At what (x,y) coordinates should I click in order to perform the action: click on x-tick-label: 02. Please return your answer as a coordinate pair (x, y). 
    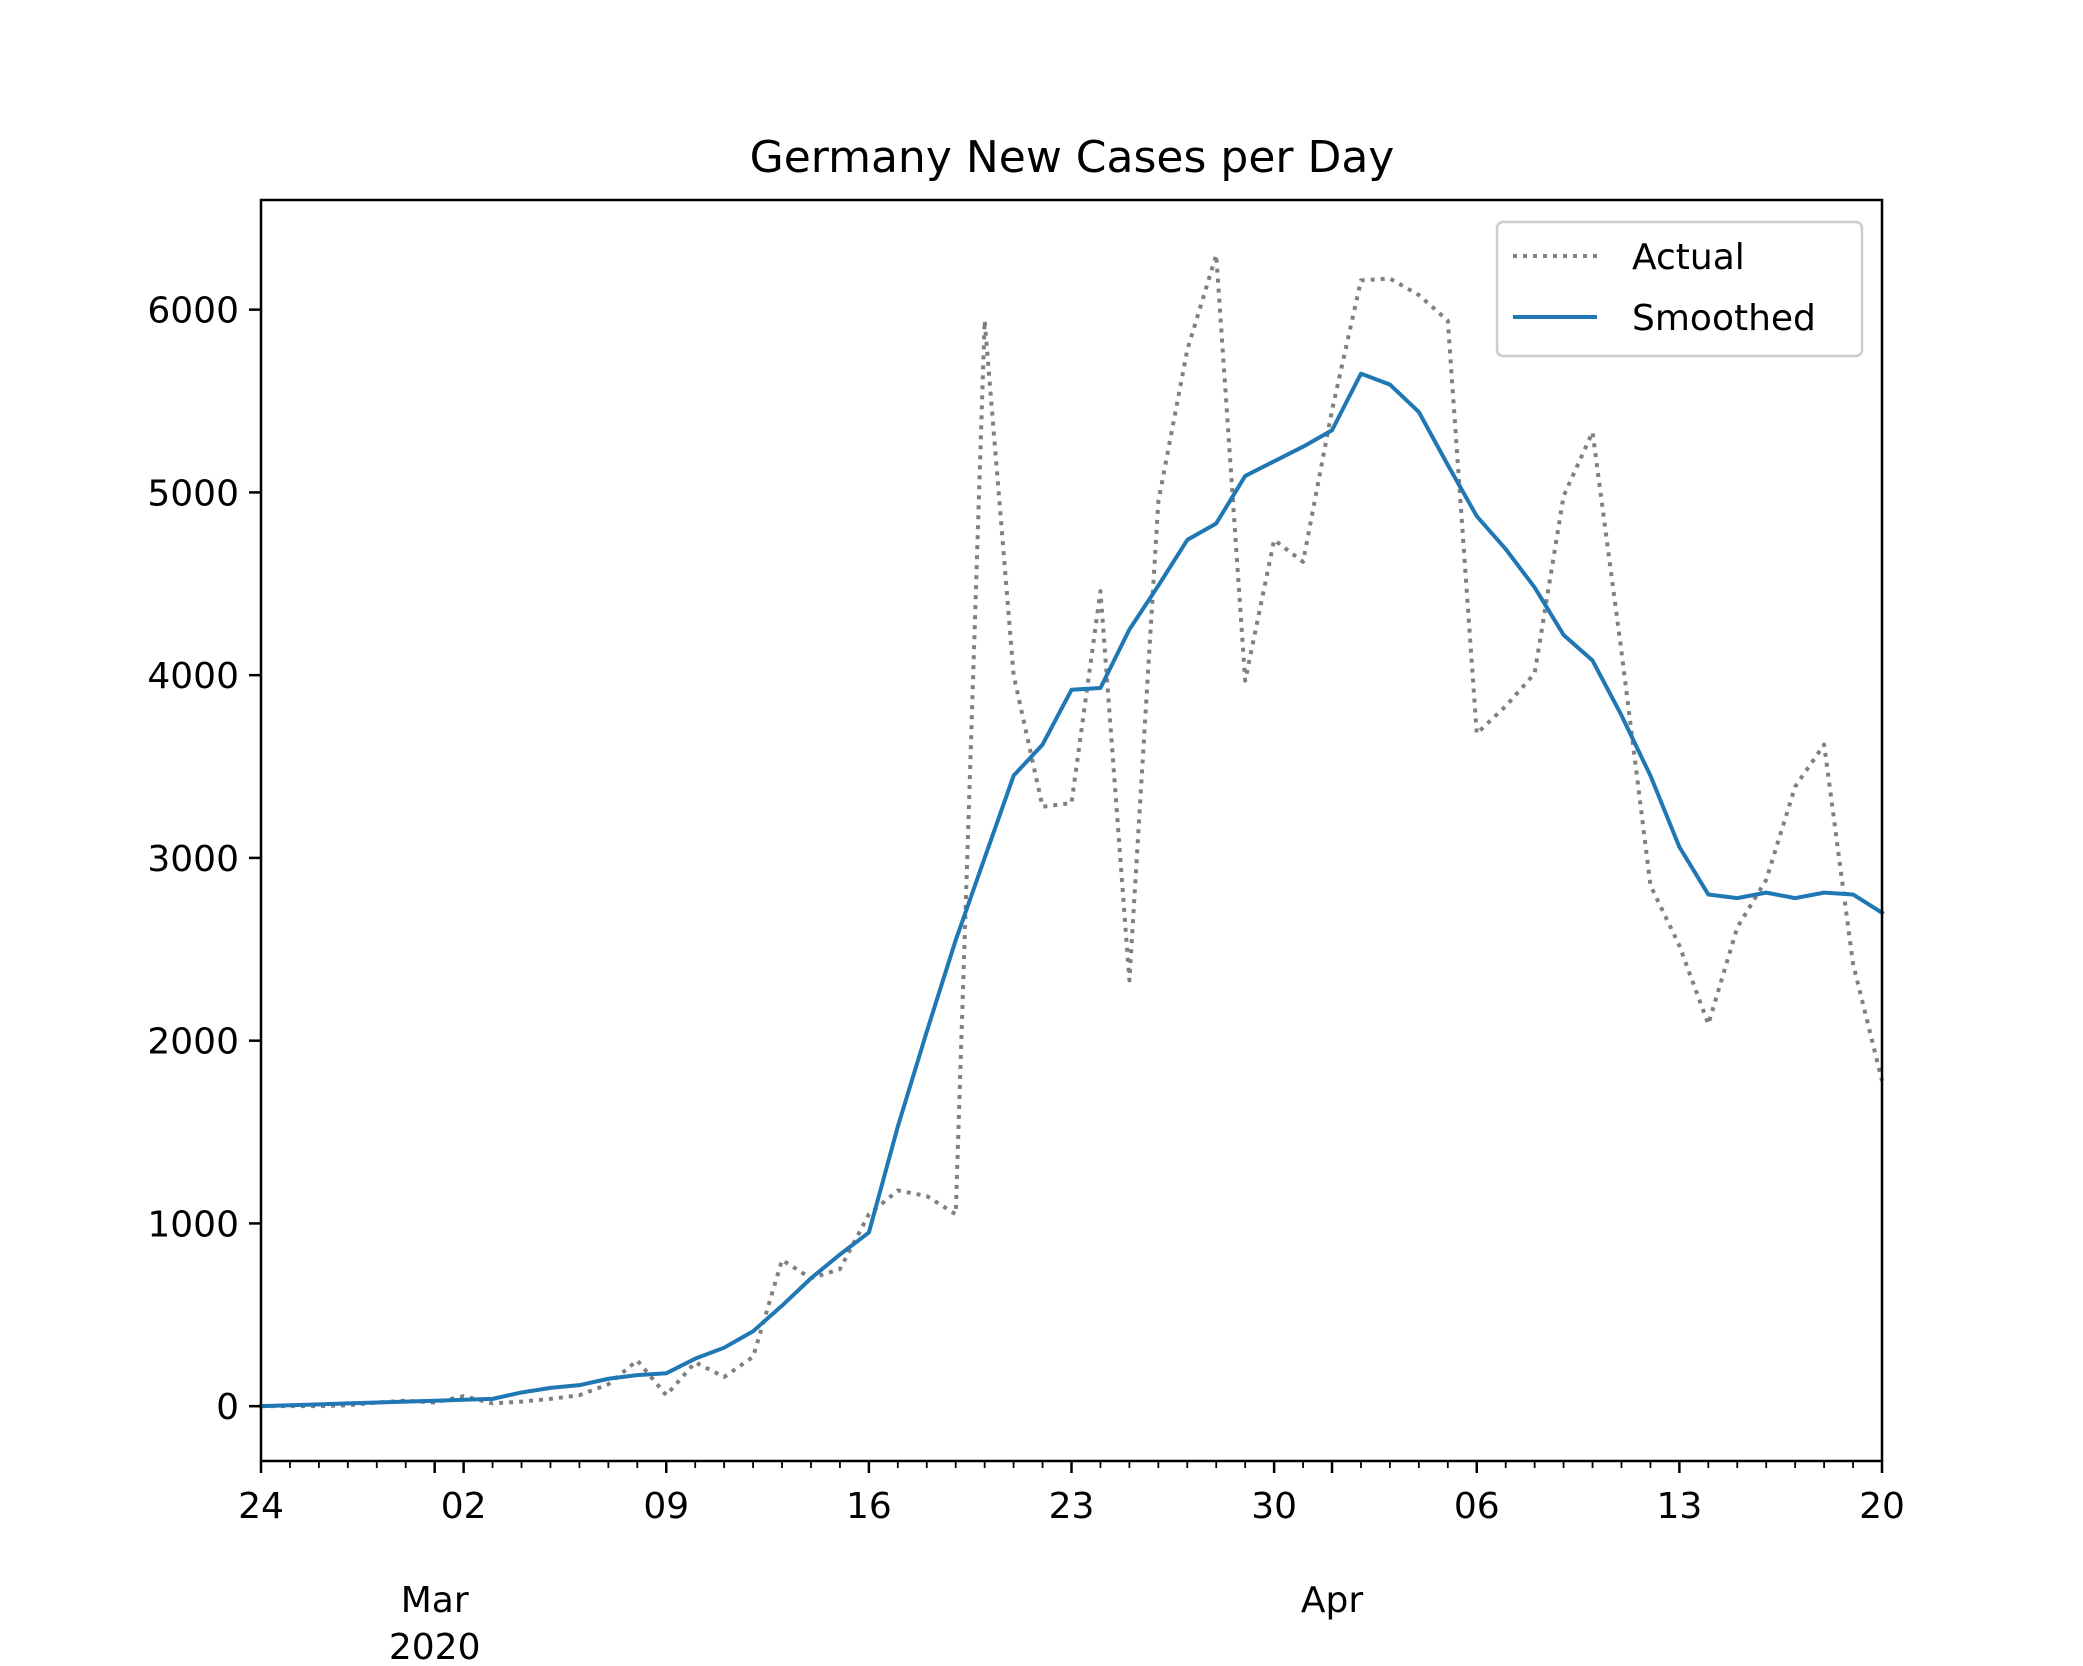
    Looking at the image, I should click on (464, 1506).